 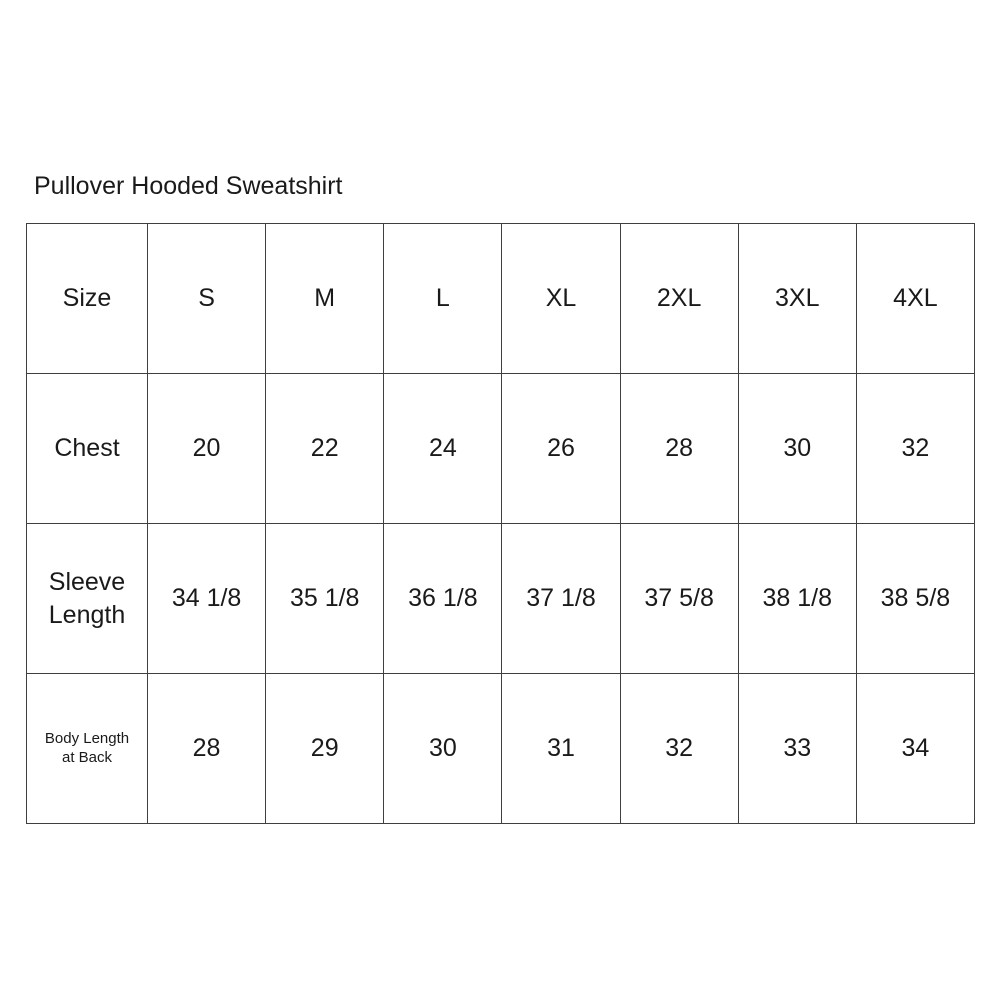 I want to click on table-cell: 29, so click(x=325, y=748).